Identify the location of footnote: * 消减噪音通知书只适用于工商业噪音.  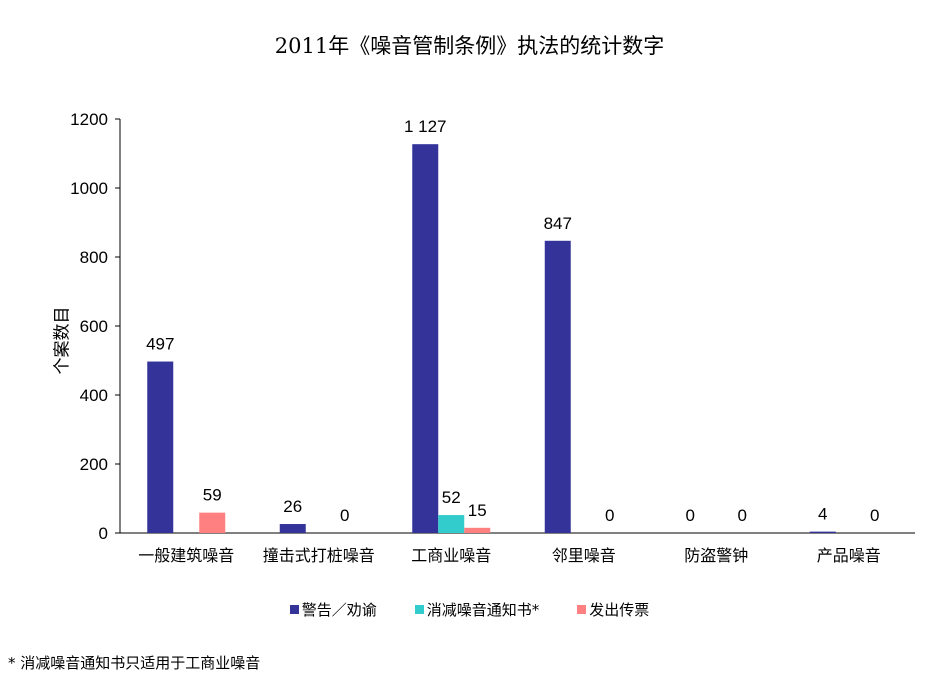
(134, 663).